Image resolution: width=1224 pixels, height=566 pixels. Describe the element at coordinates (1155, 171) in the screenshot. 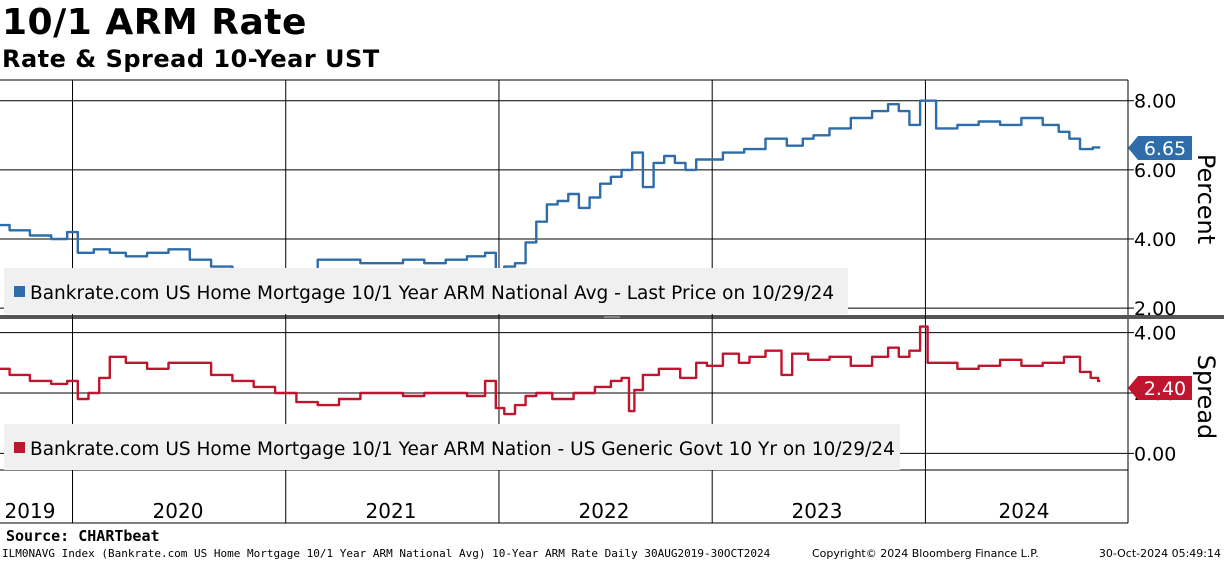

I see `rate-y-tick-label: 6.00` at that location.